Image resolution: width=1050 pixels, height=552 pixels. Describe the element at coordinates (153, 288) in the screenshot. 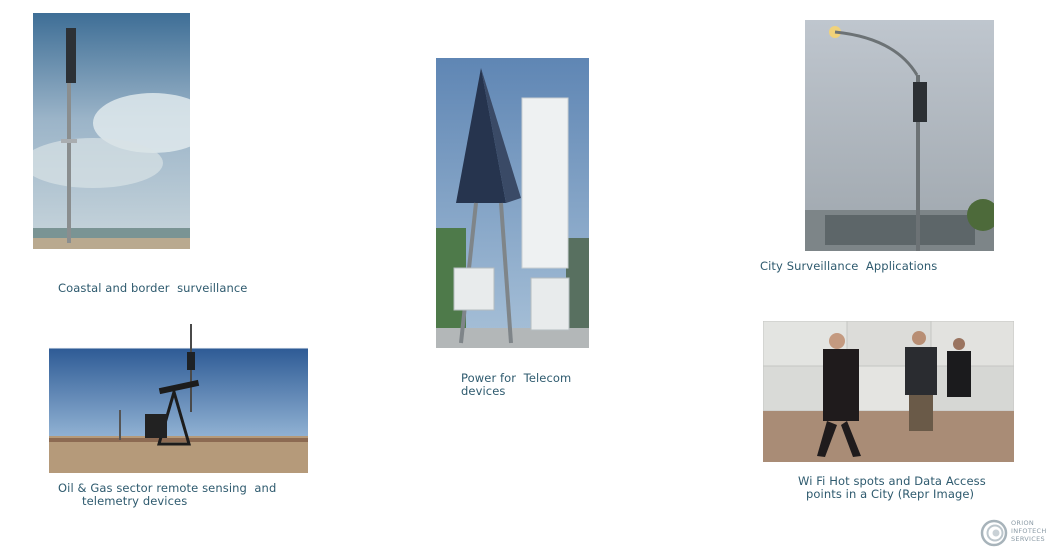

I see `caption-coastal: Coastal and border surveillance` at that location.